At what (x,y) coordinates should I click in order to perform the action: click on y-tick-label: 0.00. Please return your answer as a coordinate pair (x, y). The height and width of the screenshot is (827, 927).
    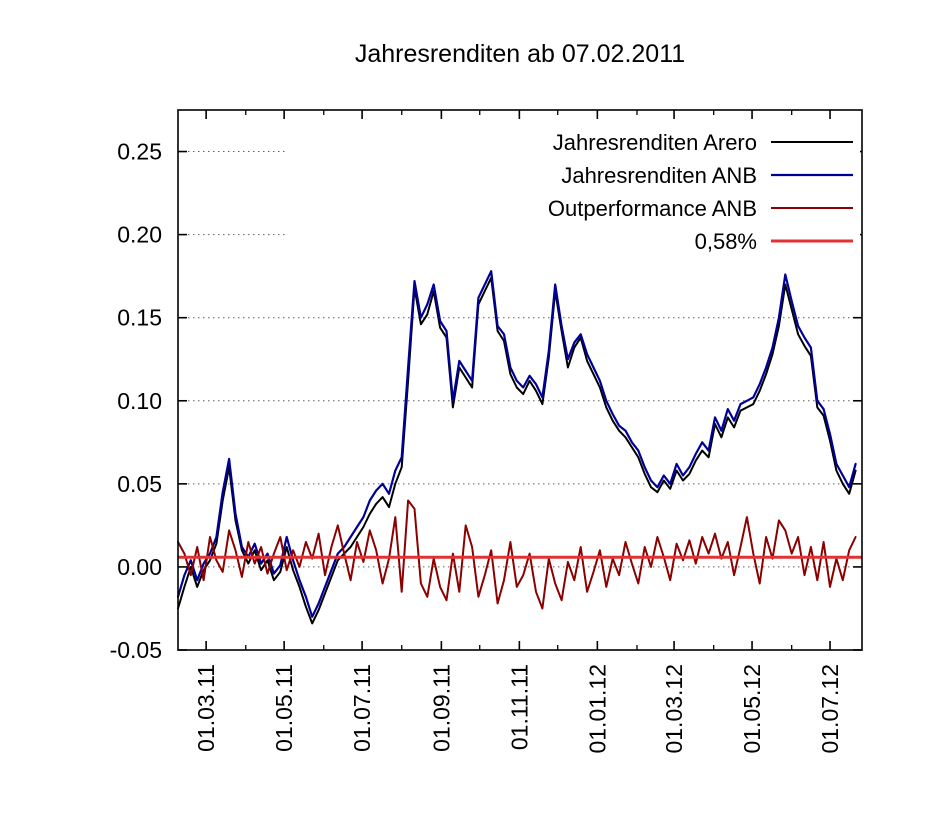
    Looking at the image, I should click on (139, 567).